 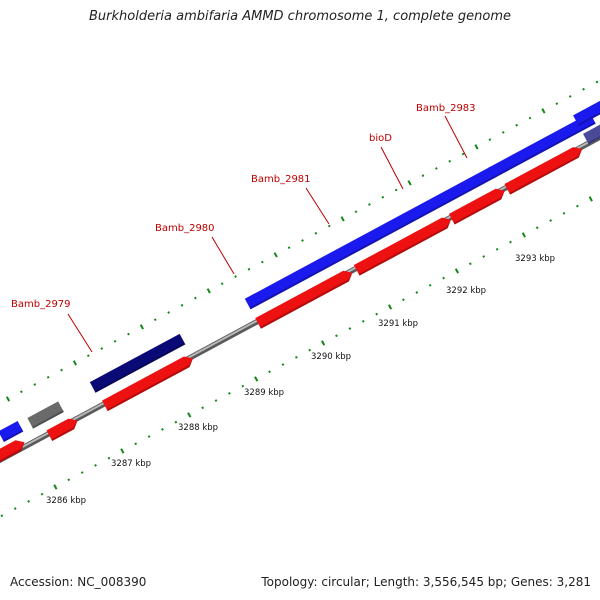 I want to click on gene-label: Bamb_2981, so click(x=281, y=179).